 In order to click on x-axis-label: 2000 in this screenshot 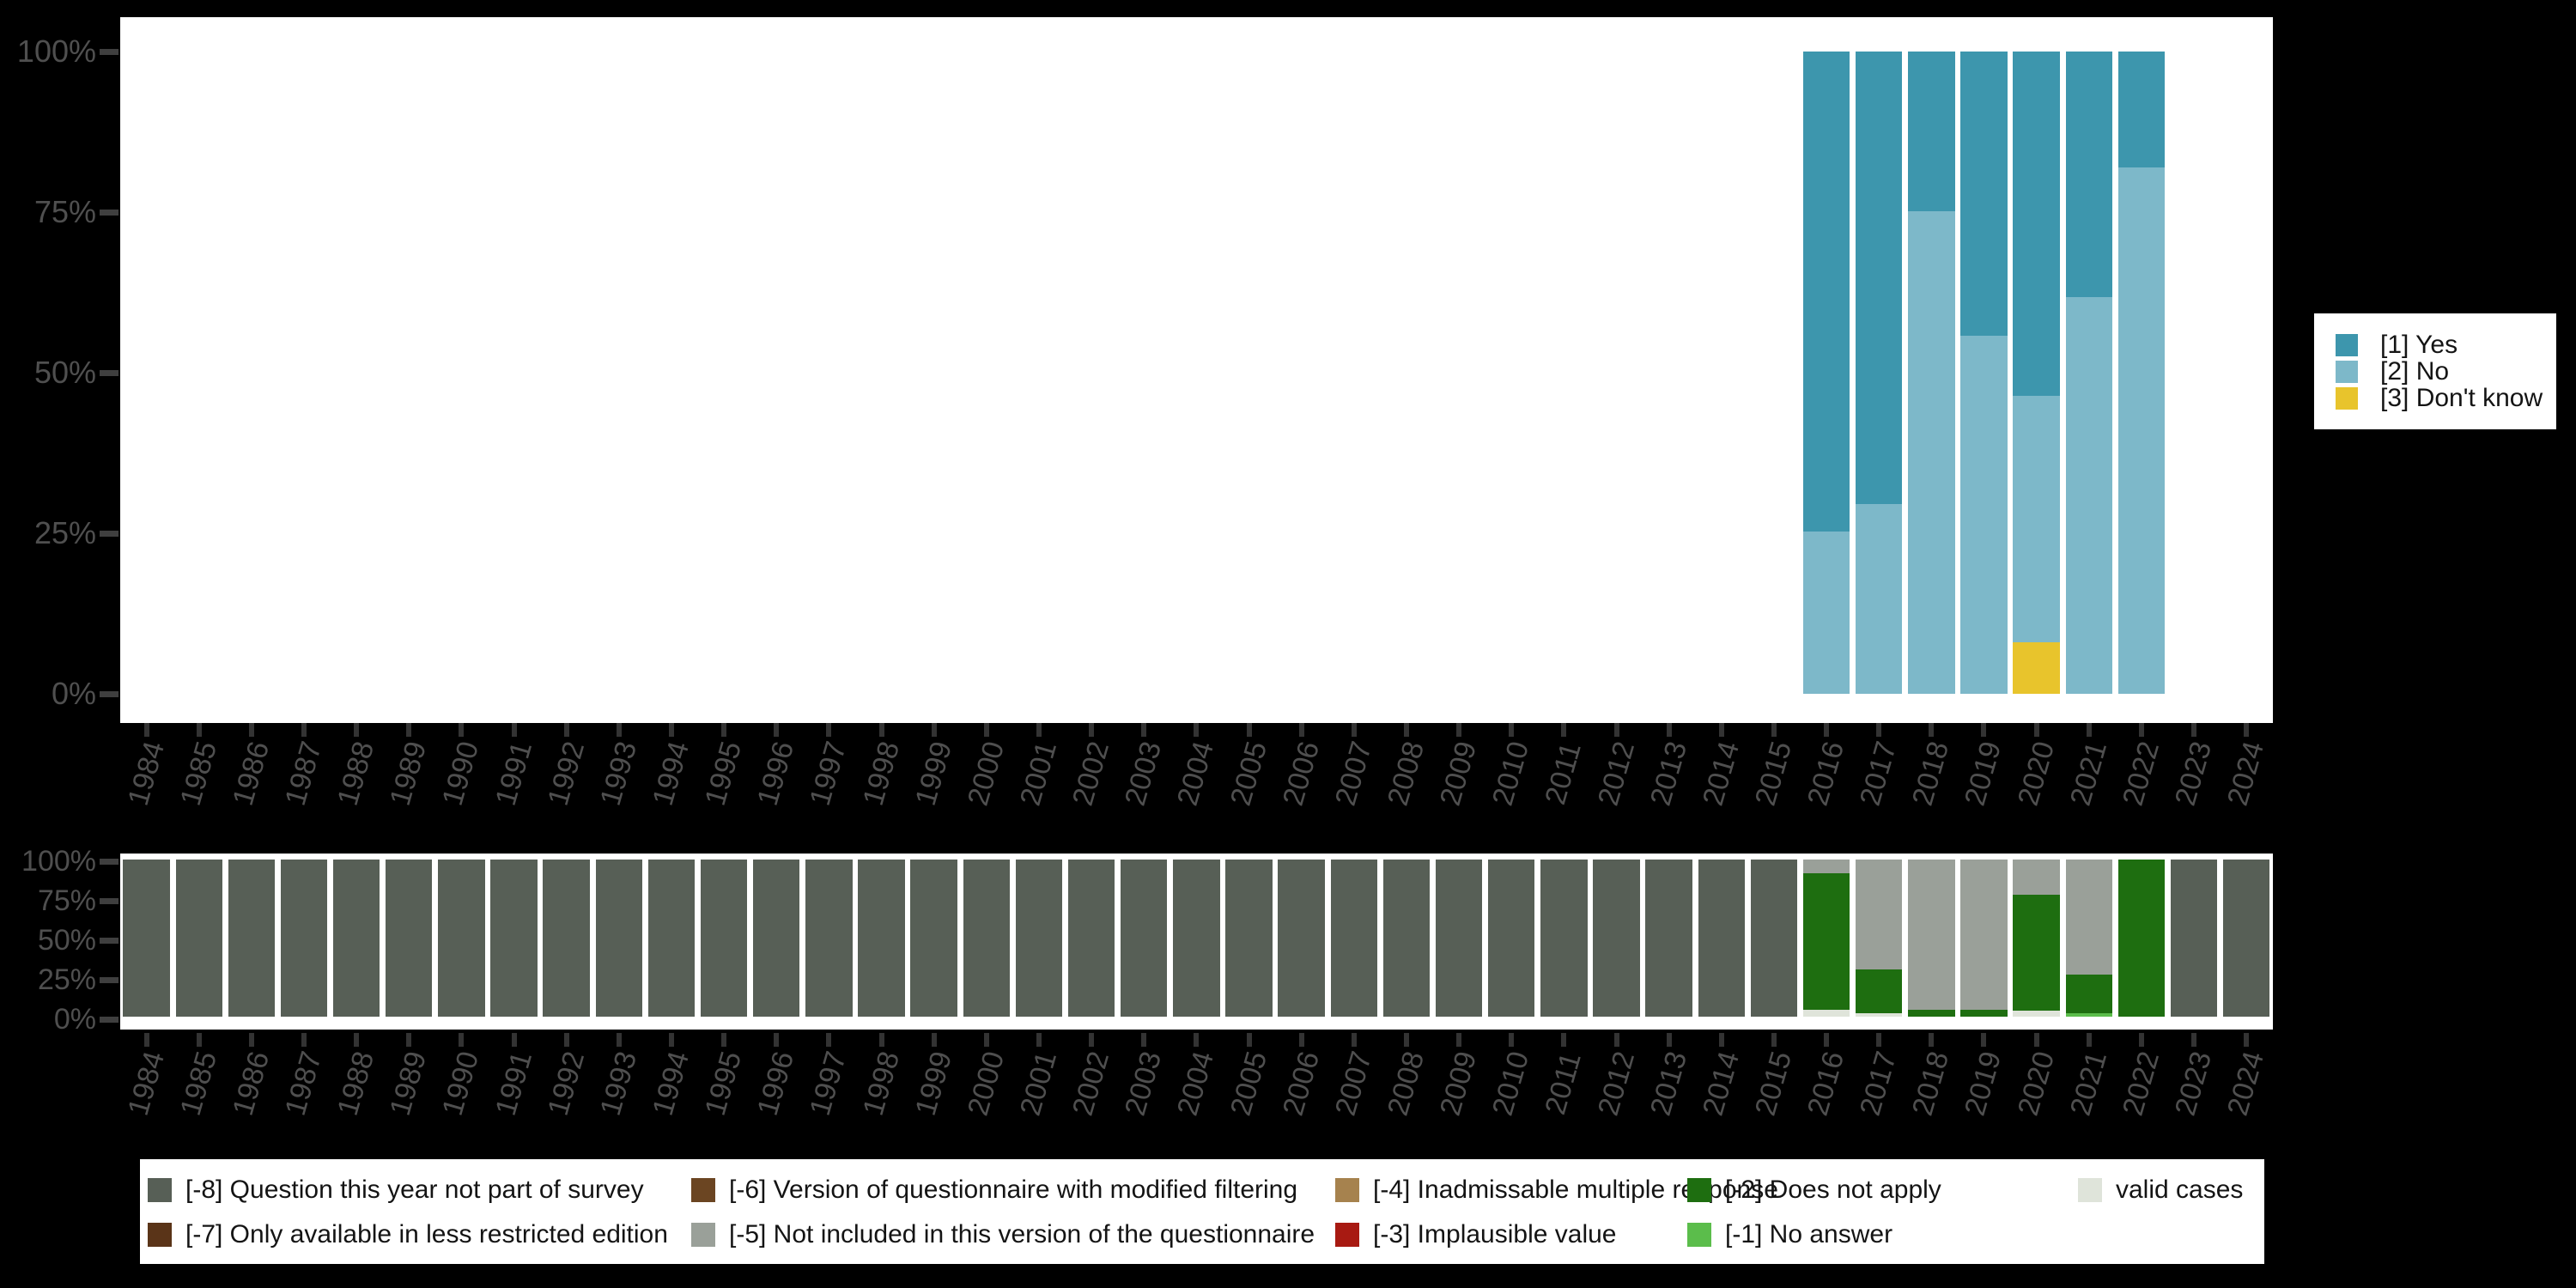, I will do `click(987, 1084)`.